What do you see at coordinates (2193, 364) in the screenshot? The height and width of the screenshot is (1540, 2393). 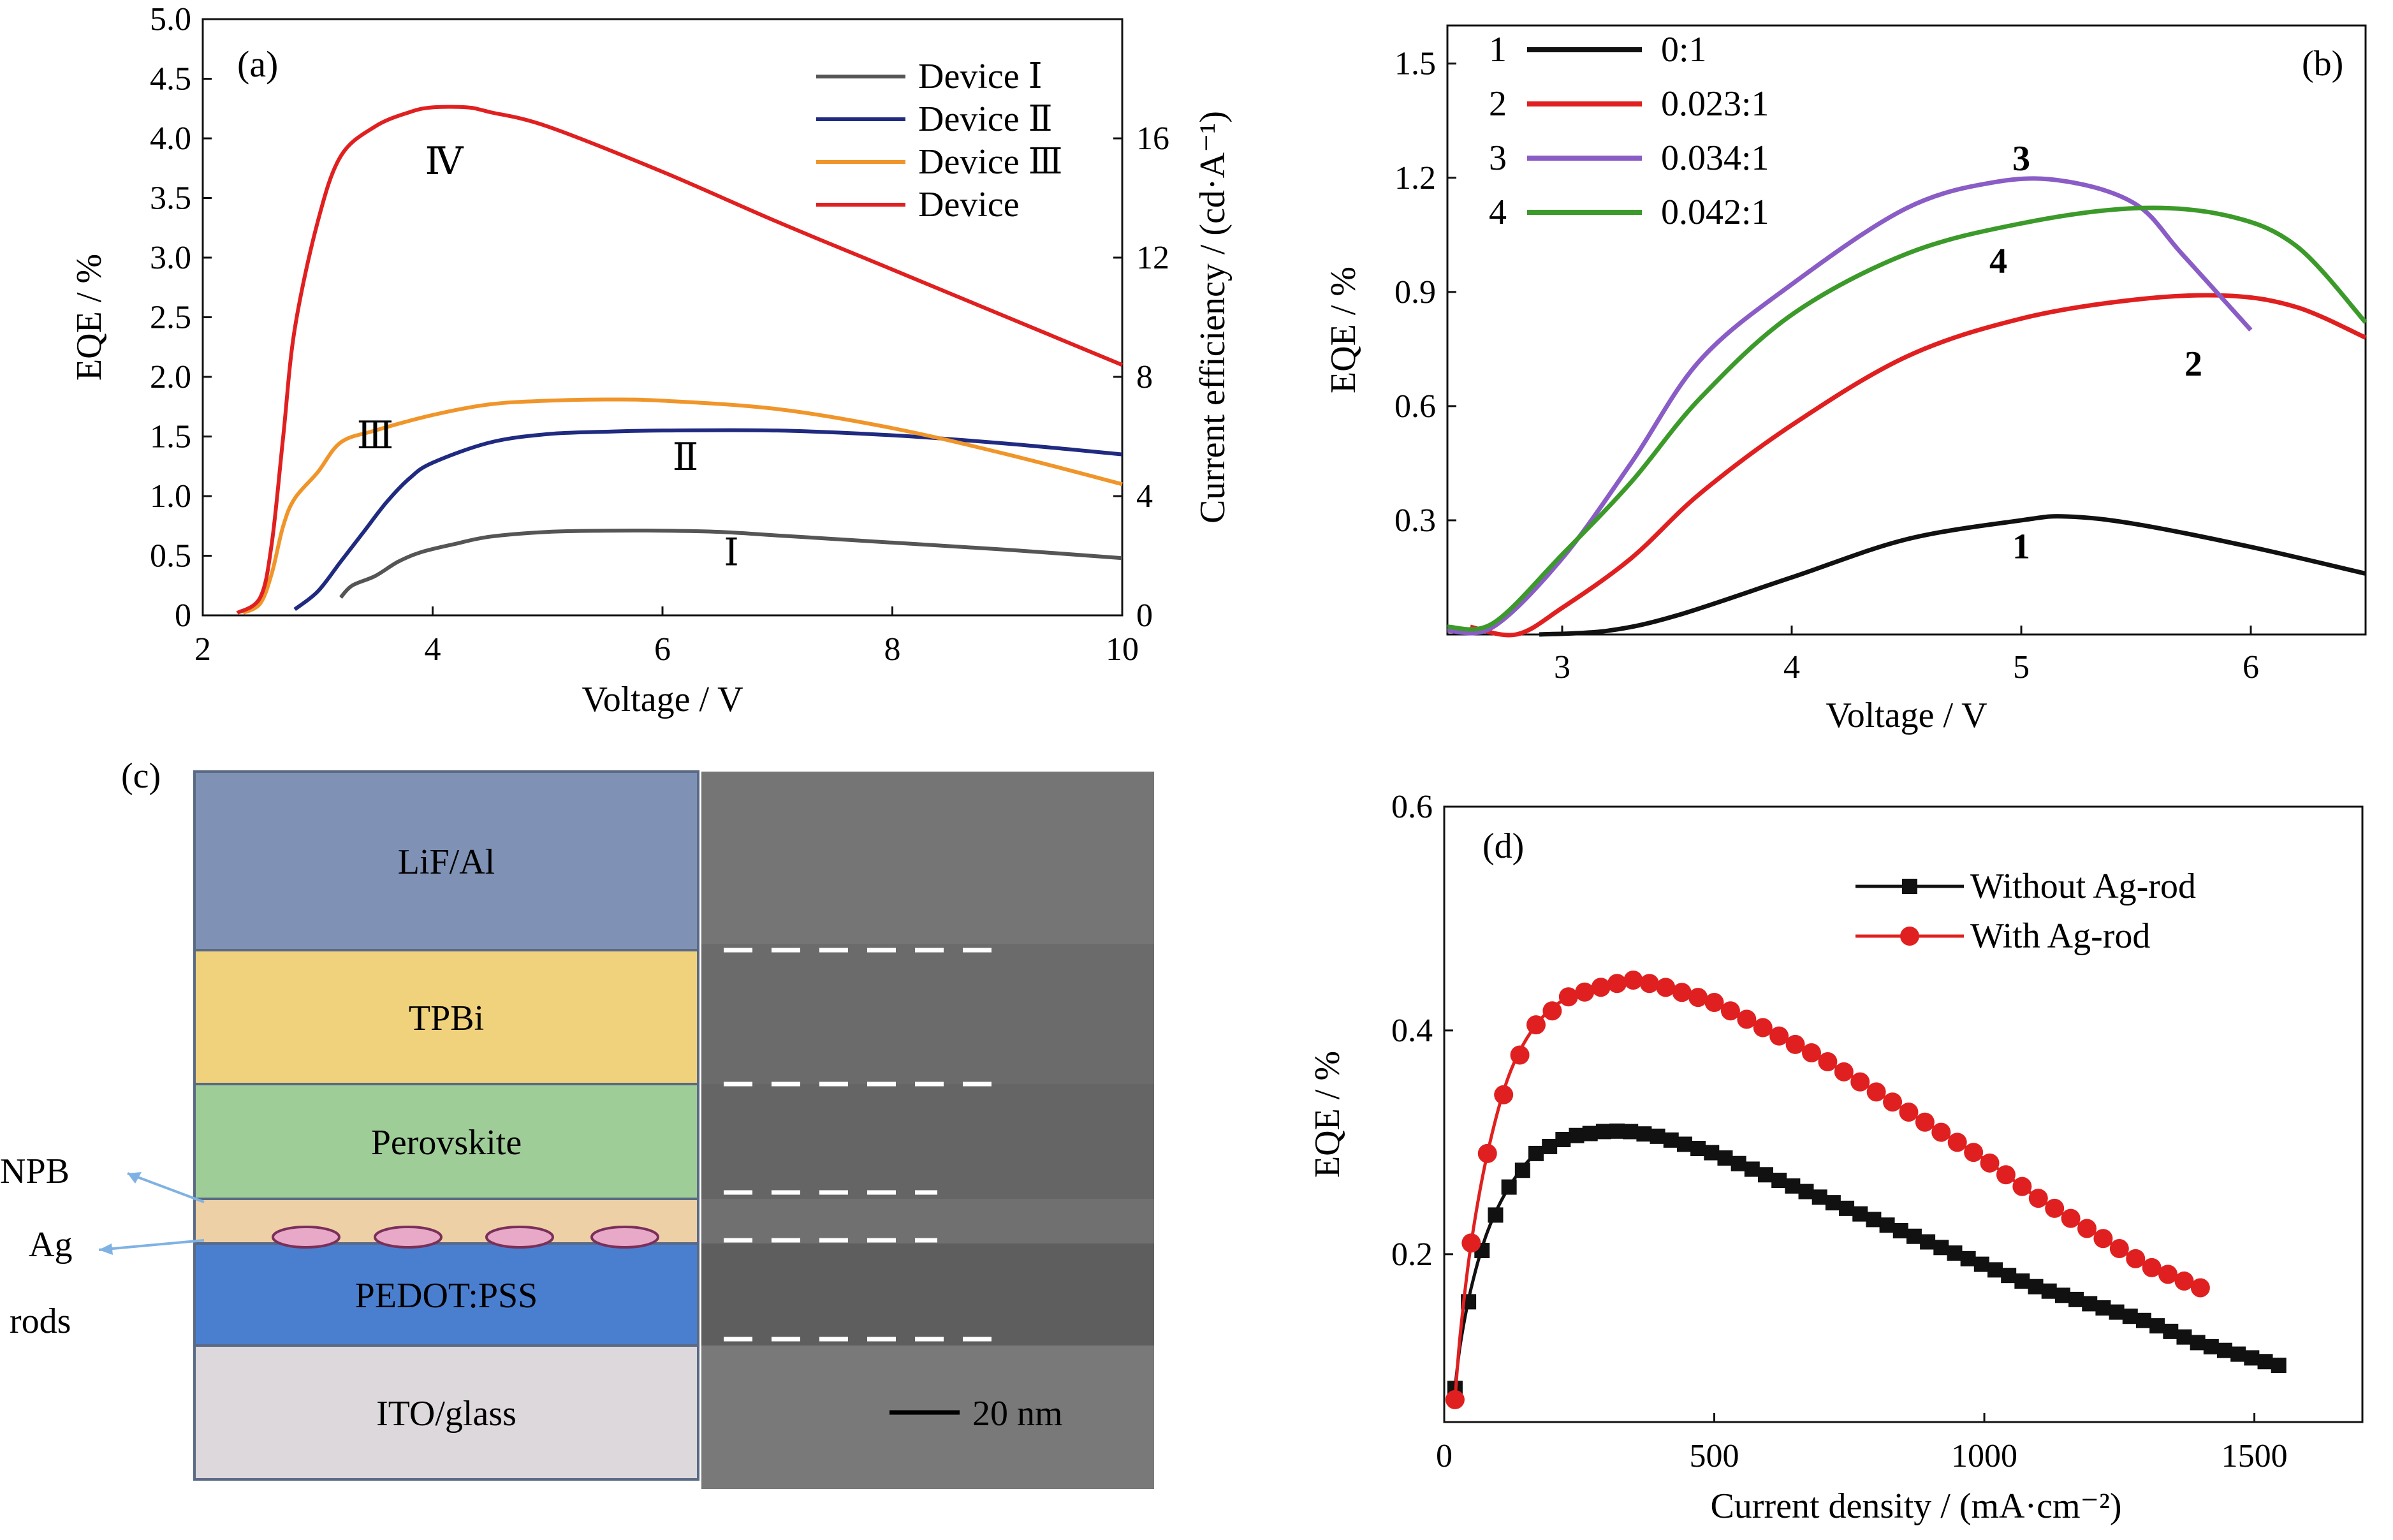 I see `series-label: 2` at bounding box center [2193, 364].